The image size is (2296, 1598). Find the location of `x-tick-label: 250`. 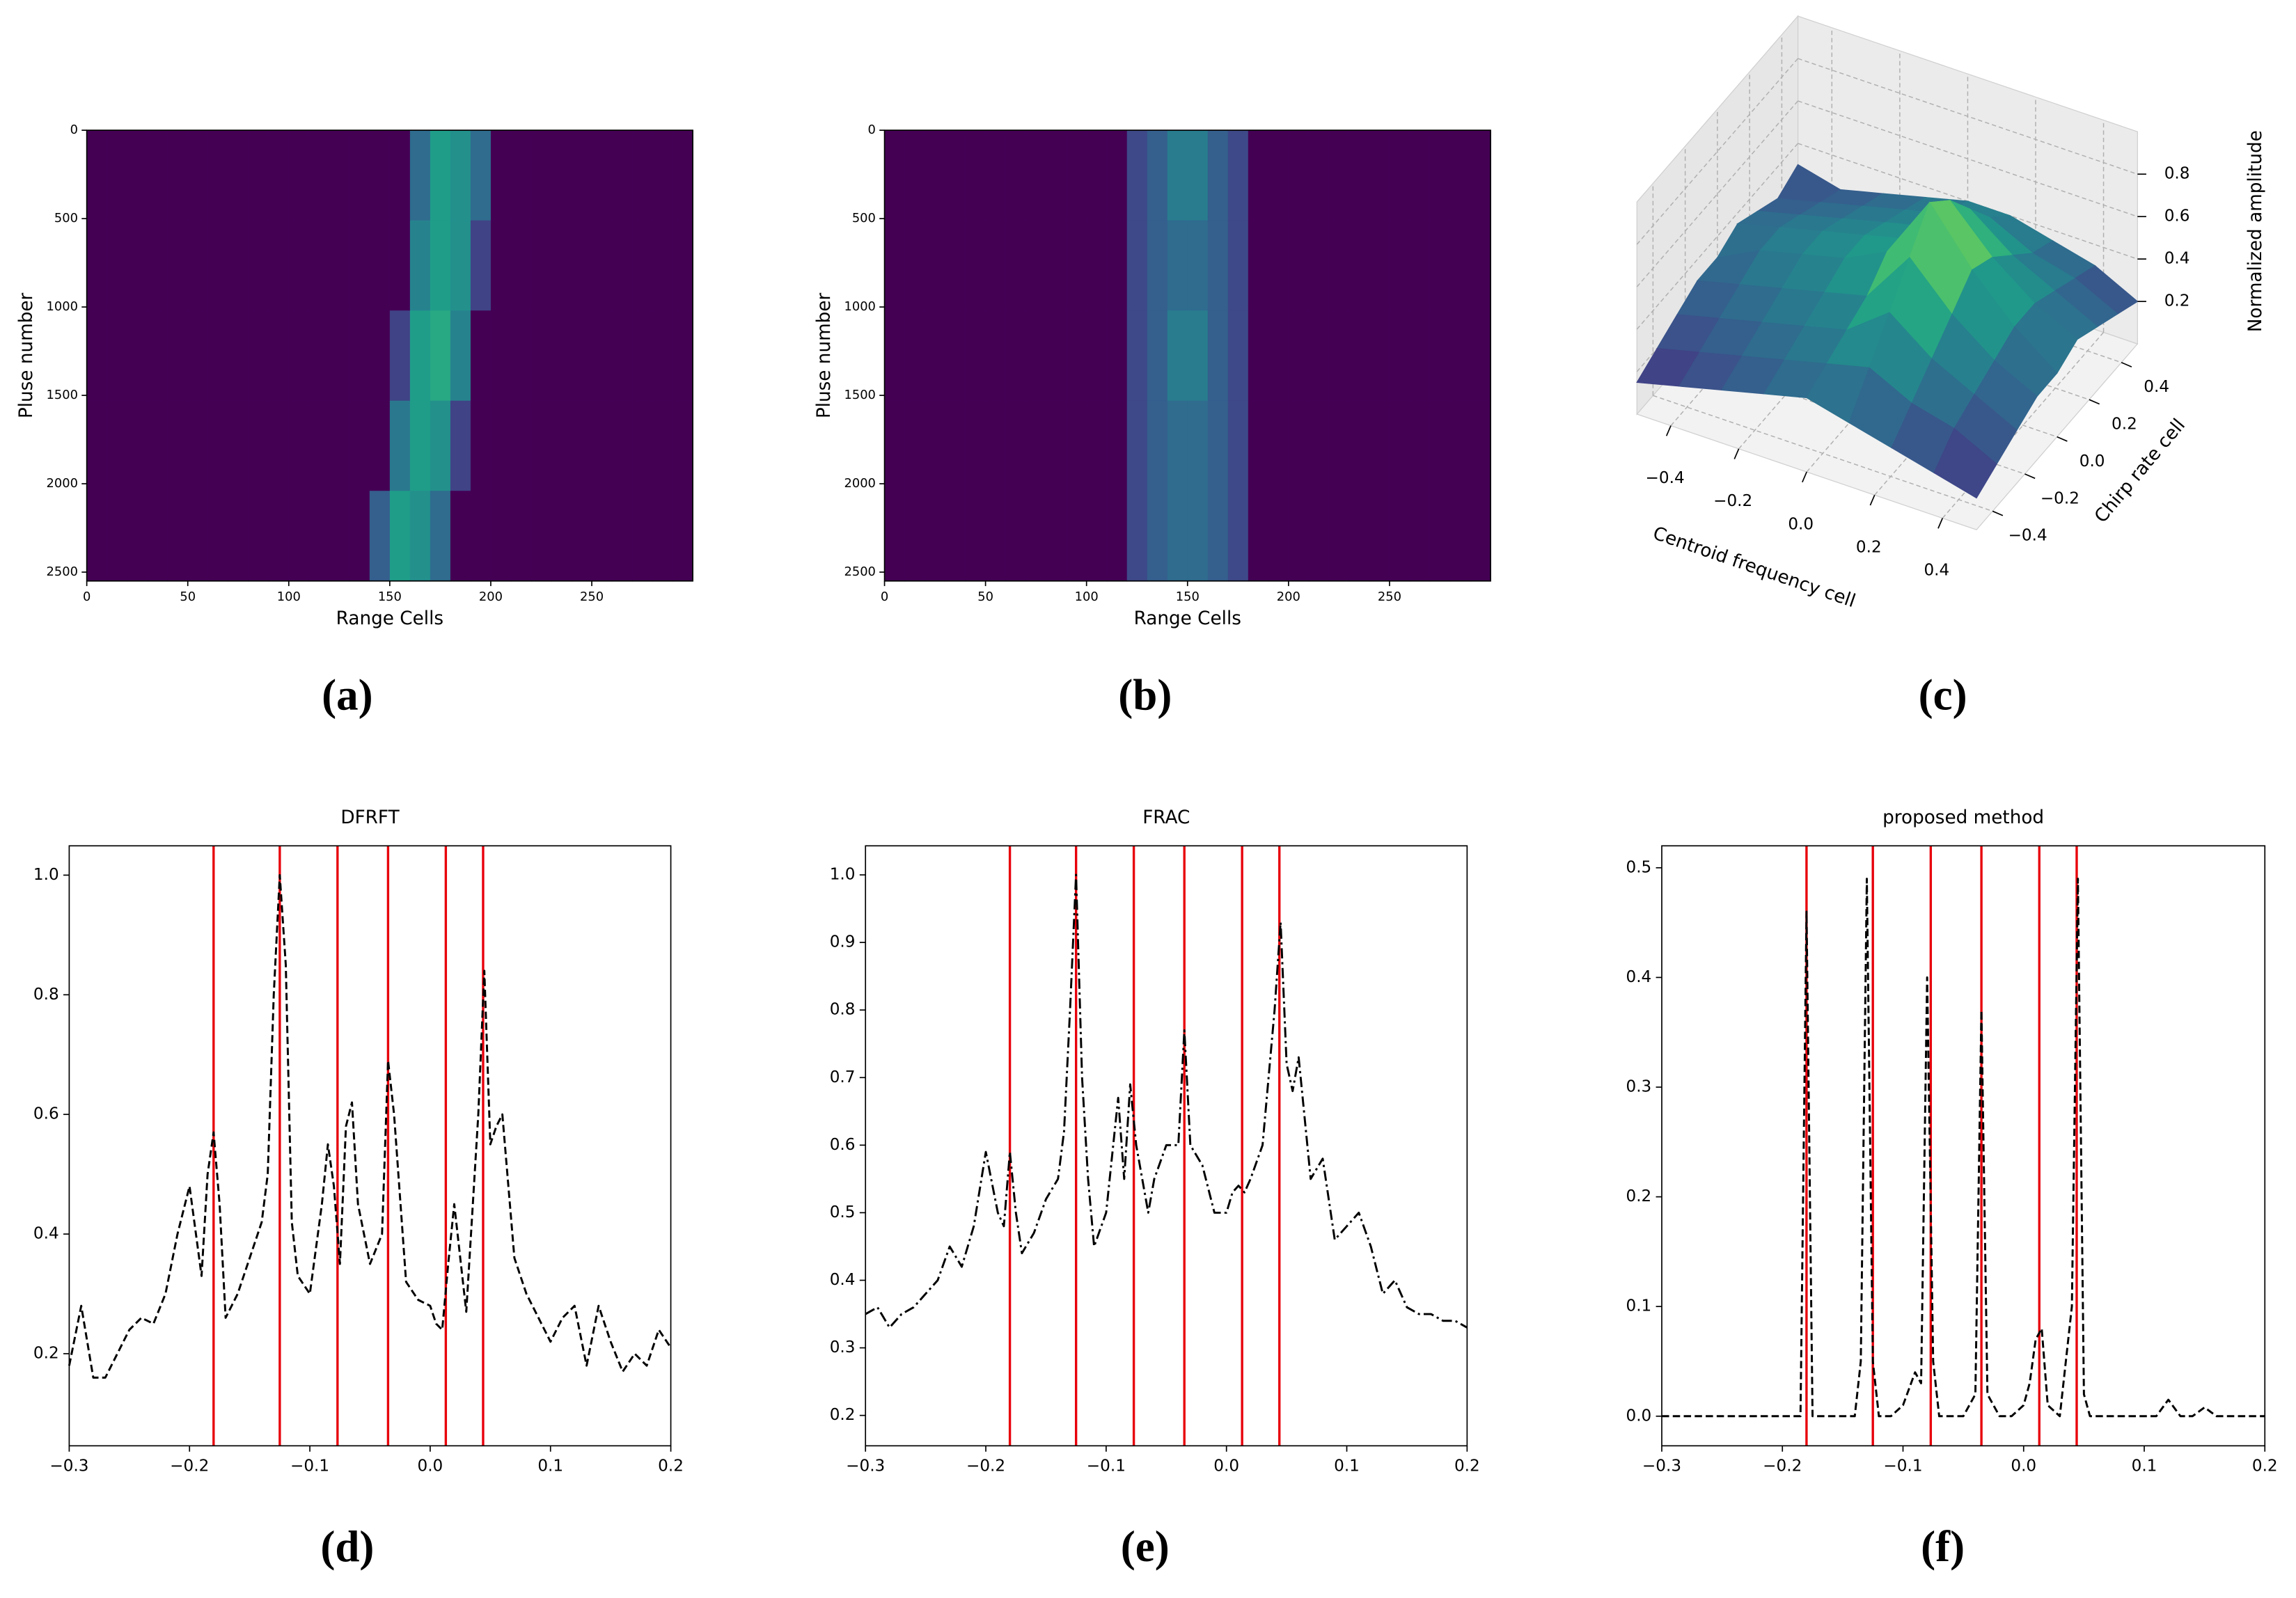

x-tick-label: 250 is located at coordinates (592, 597).